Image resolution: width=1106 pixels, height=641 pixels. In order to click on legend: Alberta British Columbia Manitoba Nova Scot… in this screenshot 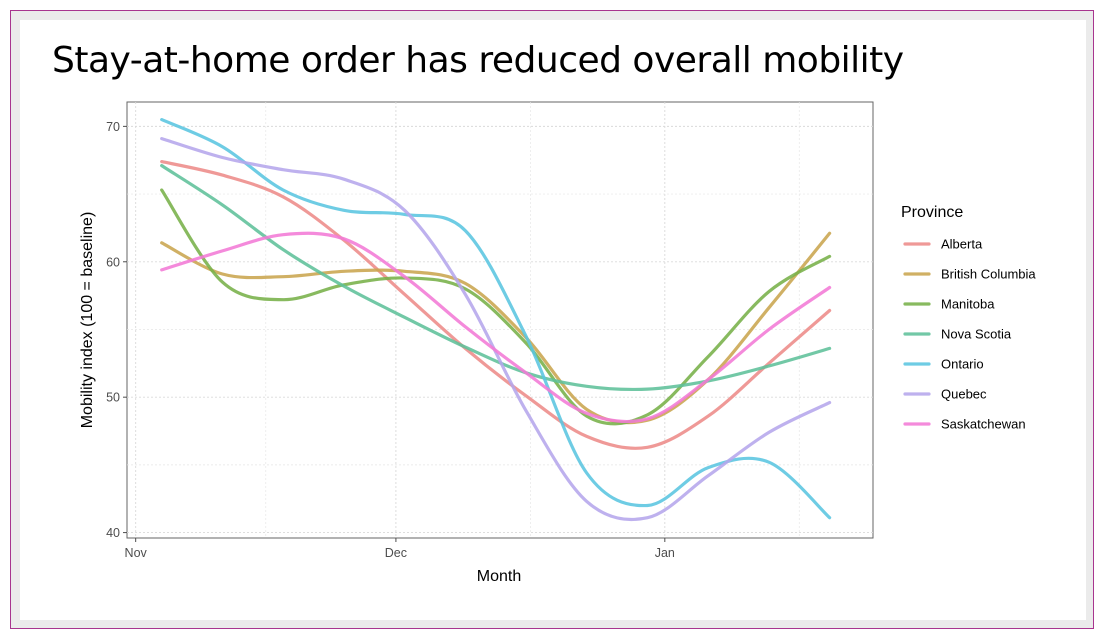, I will do `click(969, 334)`.